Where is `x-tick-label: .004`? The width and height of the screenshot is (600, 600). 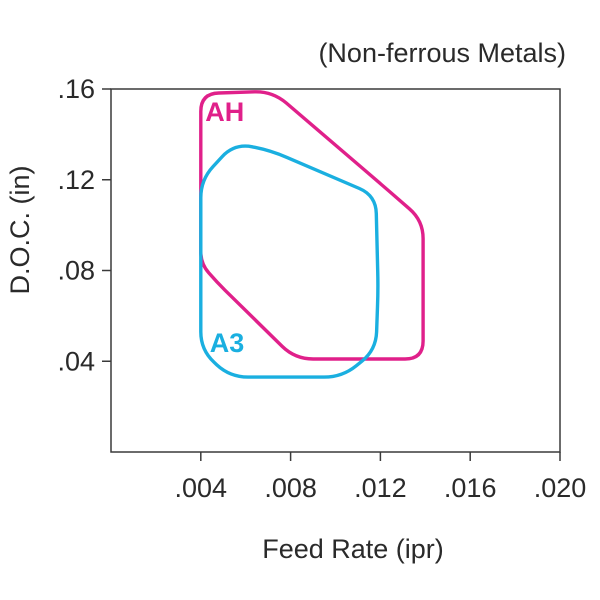 x-tick-label: .004 is located at coordinates (201, 488).